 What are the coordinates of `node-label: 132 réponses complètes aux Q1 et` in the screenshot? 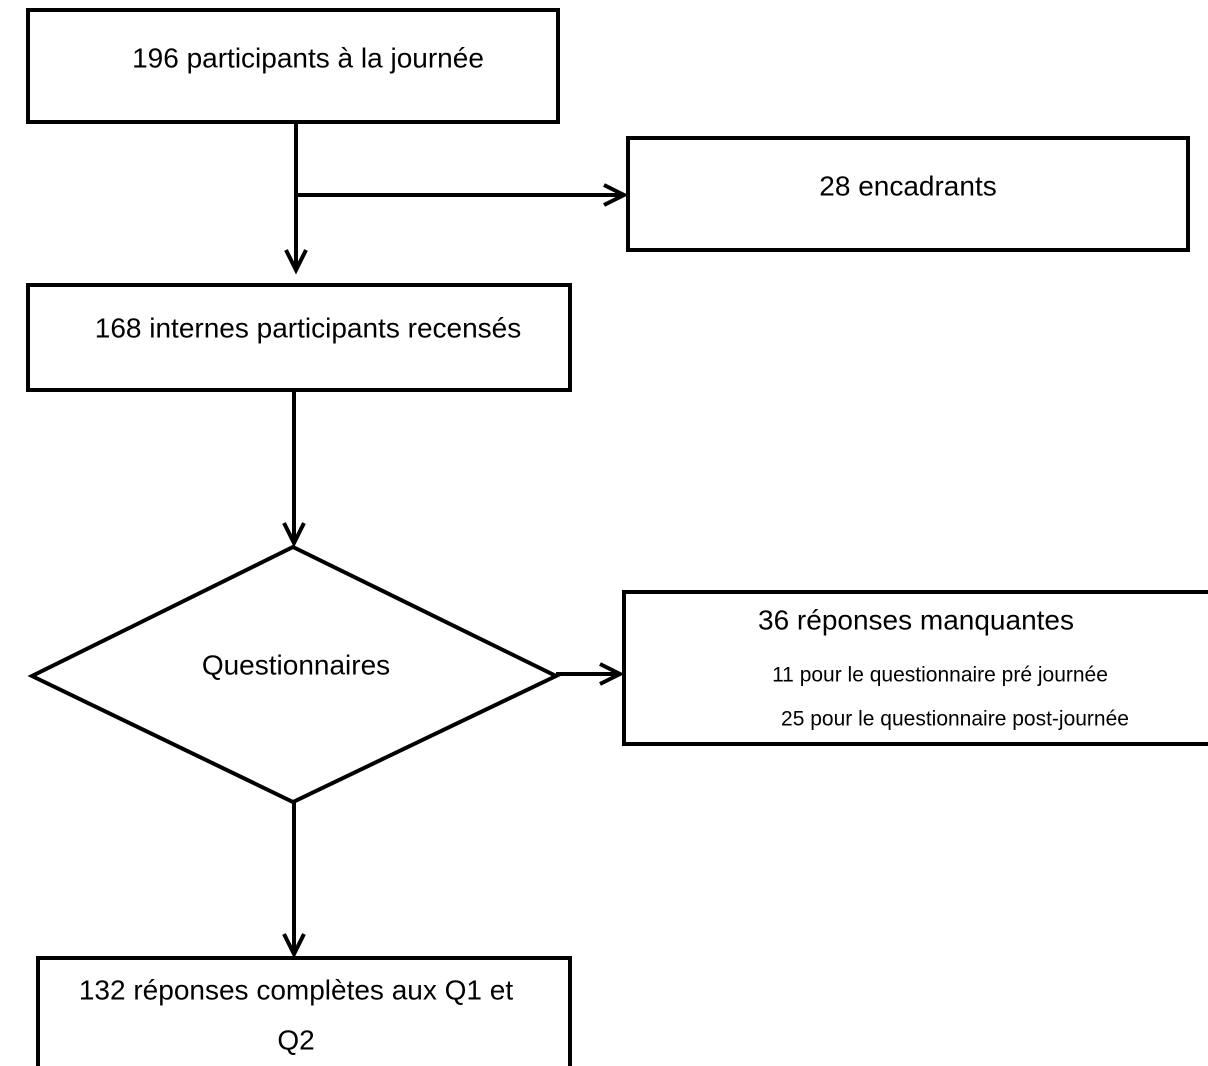 It's located at (296, 989).